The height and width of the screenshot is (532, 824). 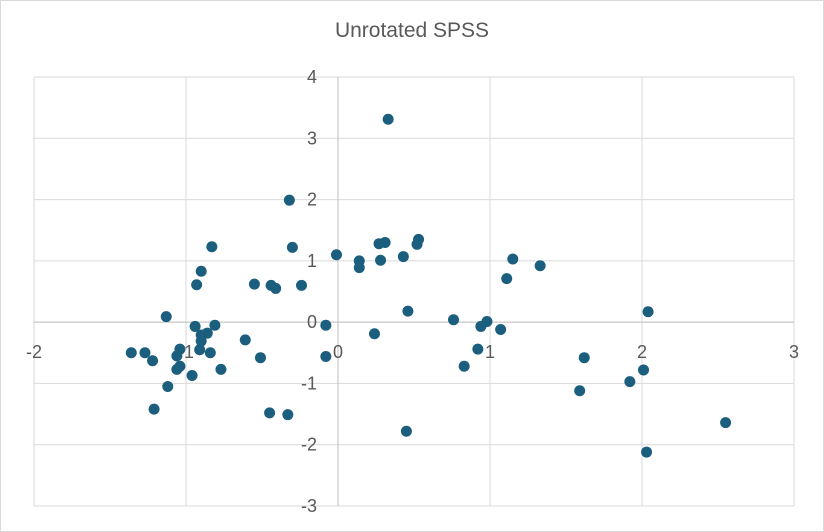 What do you see at coordinates (309, 291) in the screenshot?
I see `y-tick-labels: -3 -2 -1 0 1 2 3 4` at bounding box center [309, 291].